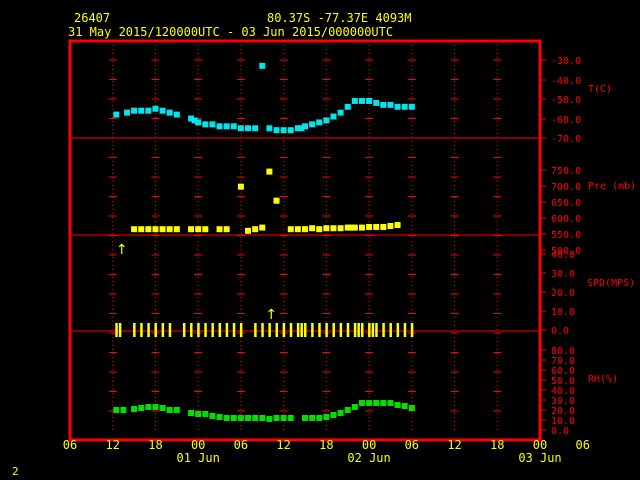 This screenshot has width=640, height=480. What do you see at coordinates (566, 251) in the screenshot?
I see `y-tick-label: 500.0` at bounding box center [566, 251].